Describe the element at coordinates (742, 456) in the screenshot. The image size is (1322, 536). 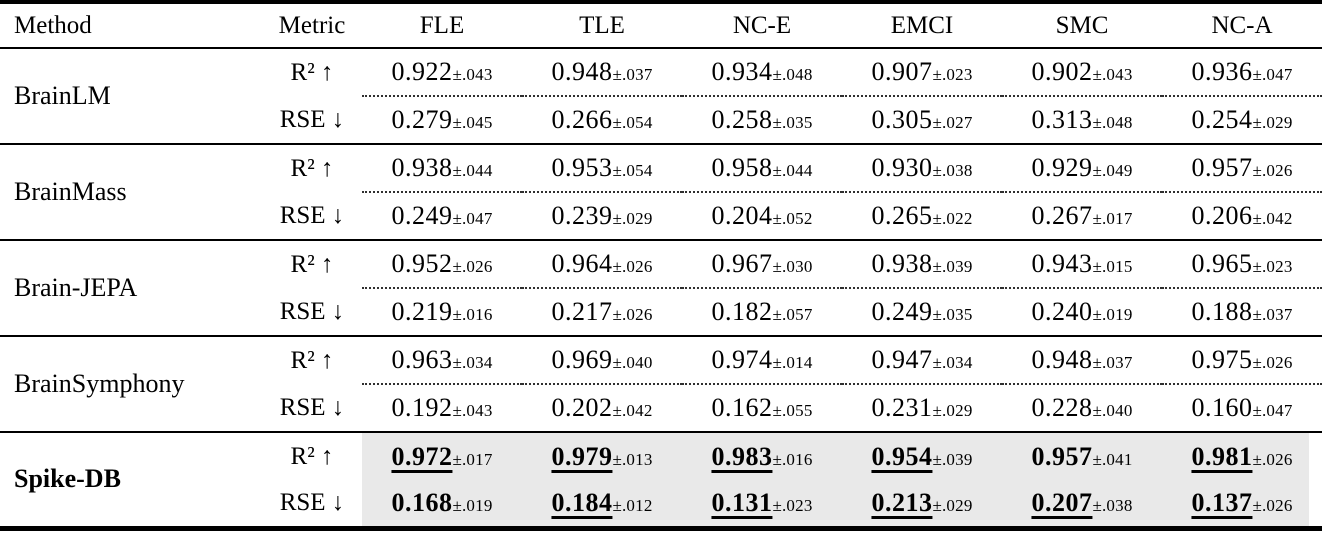
I see `value-main: 0.983` at that location.